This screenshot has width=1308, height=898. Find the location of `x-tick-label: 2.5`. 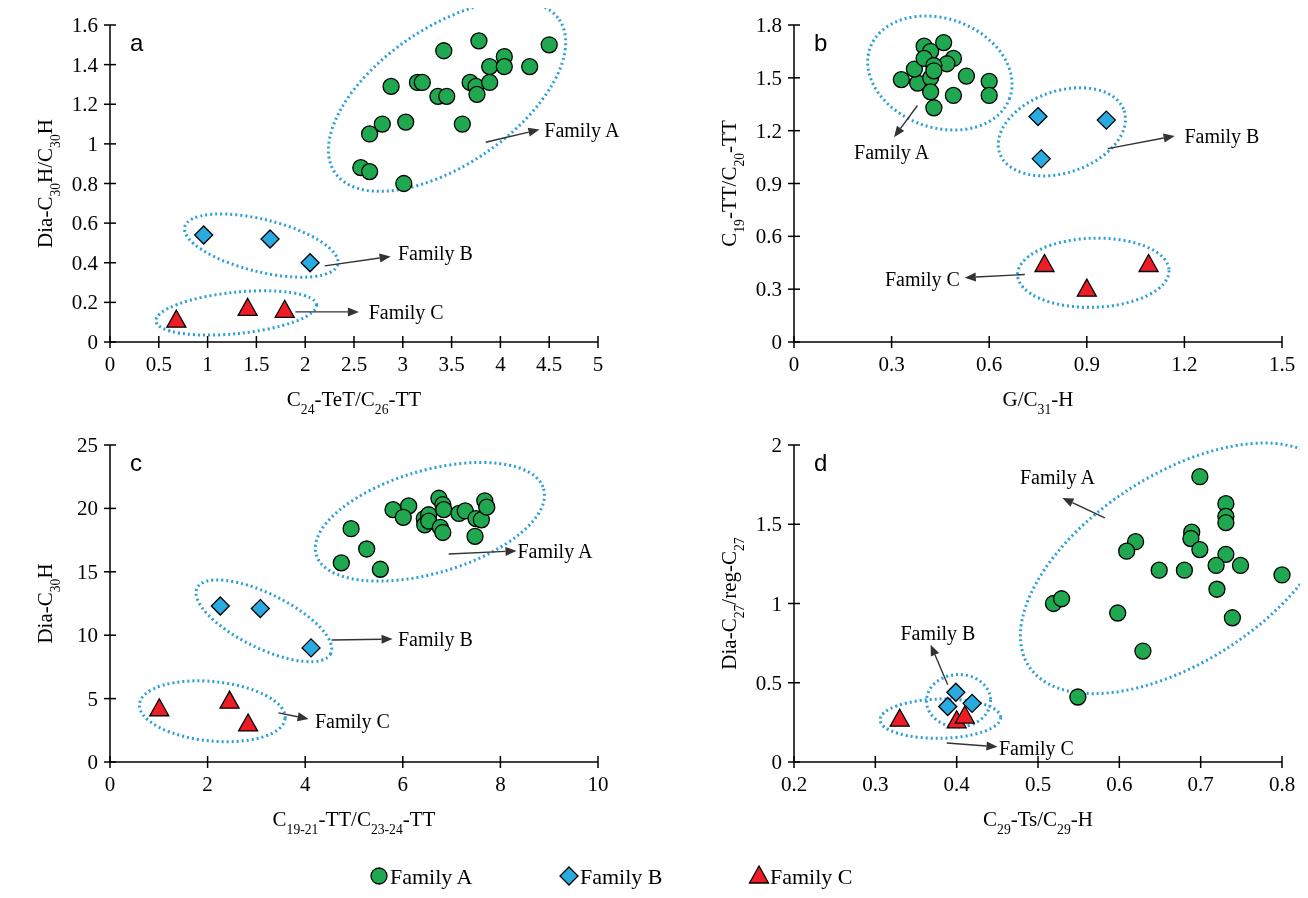

x-tick-label: 2.5 is located at coordinates (354, 364).